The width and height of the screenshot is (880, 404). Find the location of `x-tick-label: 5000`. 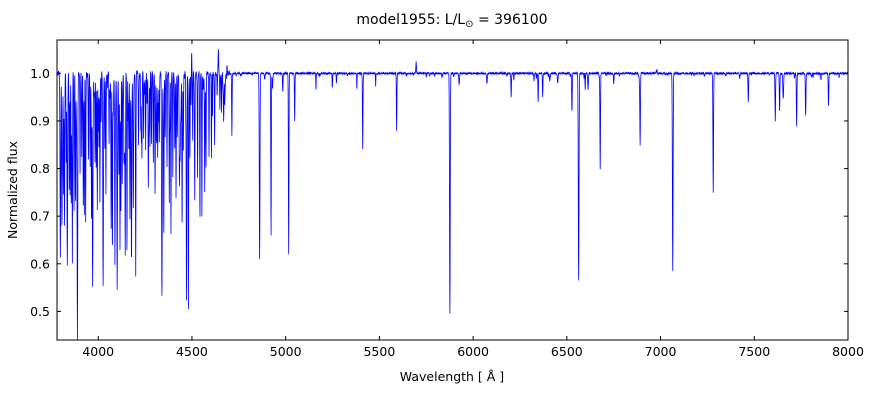

x-tick-label: 5000 is located at coordinates (286, 351).